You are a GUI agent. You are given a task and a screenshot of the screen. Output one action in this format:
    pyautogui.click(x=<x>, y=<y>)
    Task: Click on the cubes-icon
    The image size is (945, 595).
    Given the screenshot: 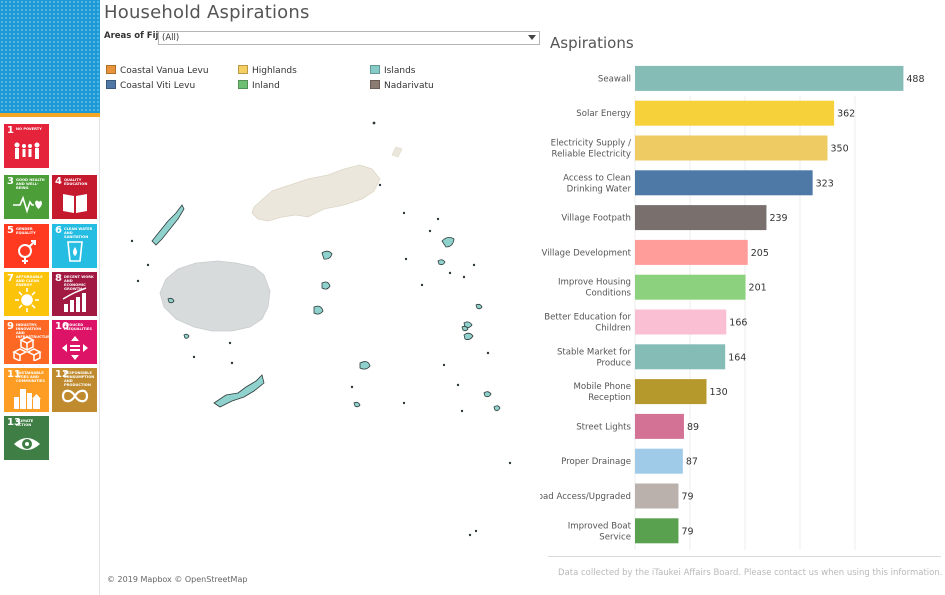 What is the action you would take?
    pyautogui.click(x=27, y=348)
    